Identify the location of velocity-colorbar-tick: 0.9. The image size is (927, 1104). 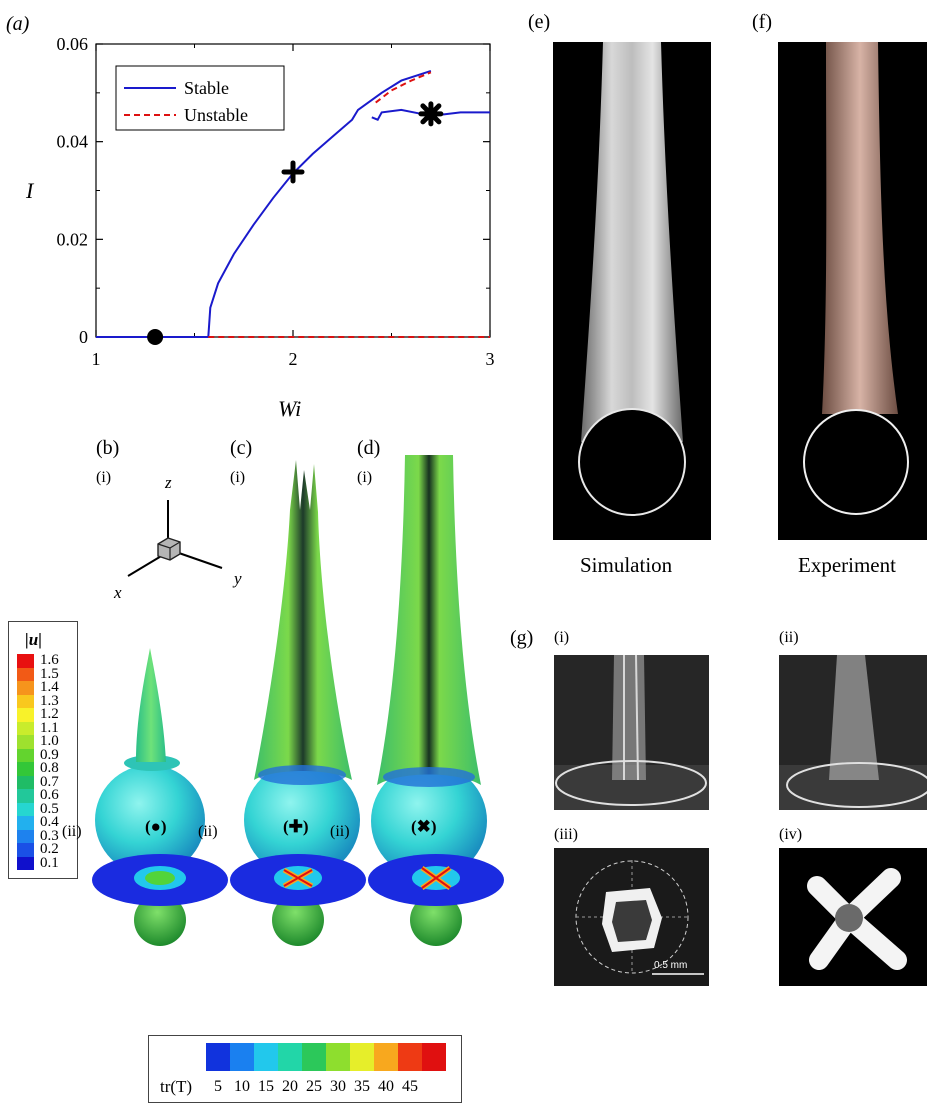
(49, 754).